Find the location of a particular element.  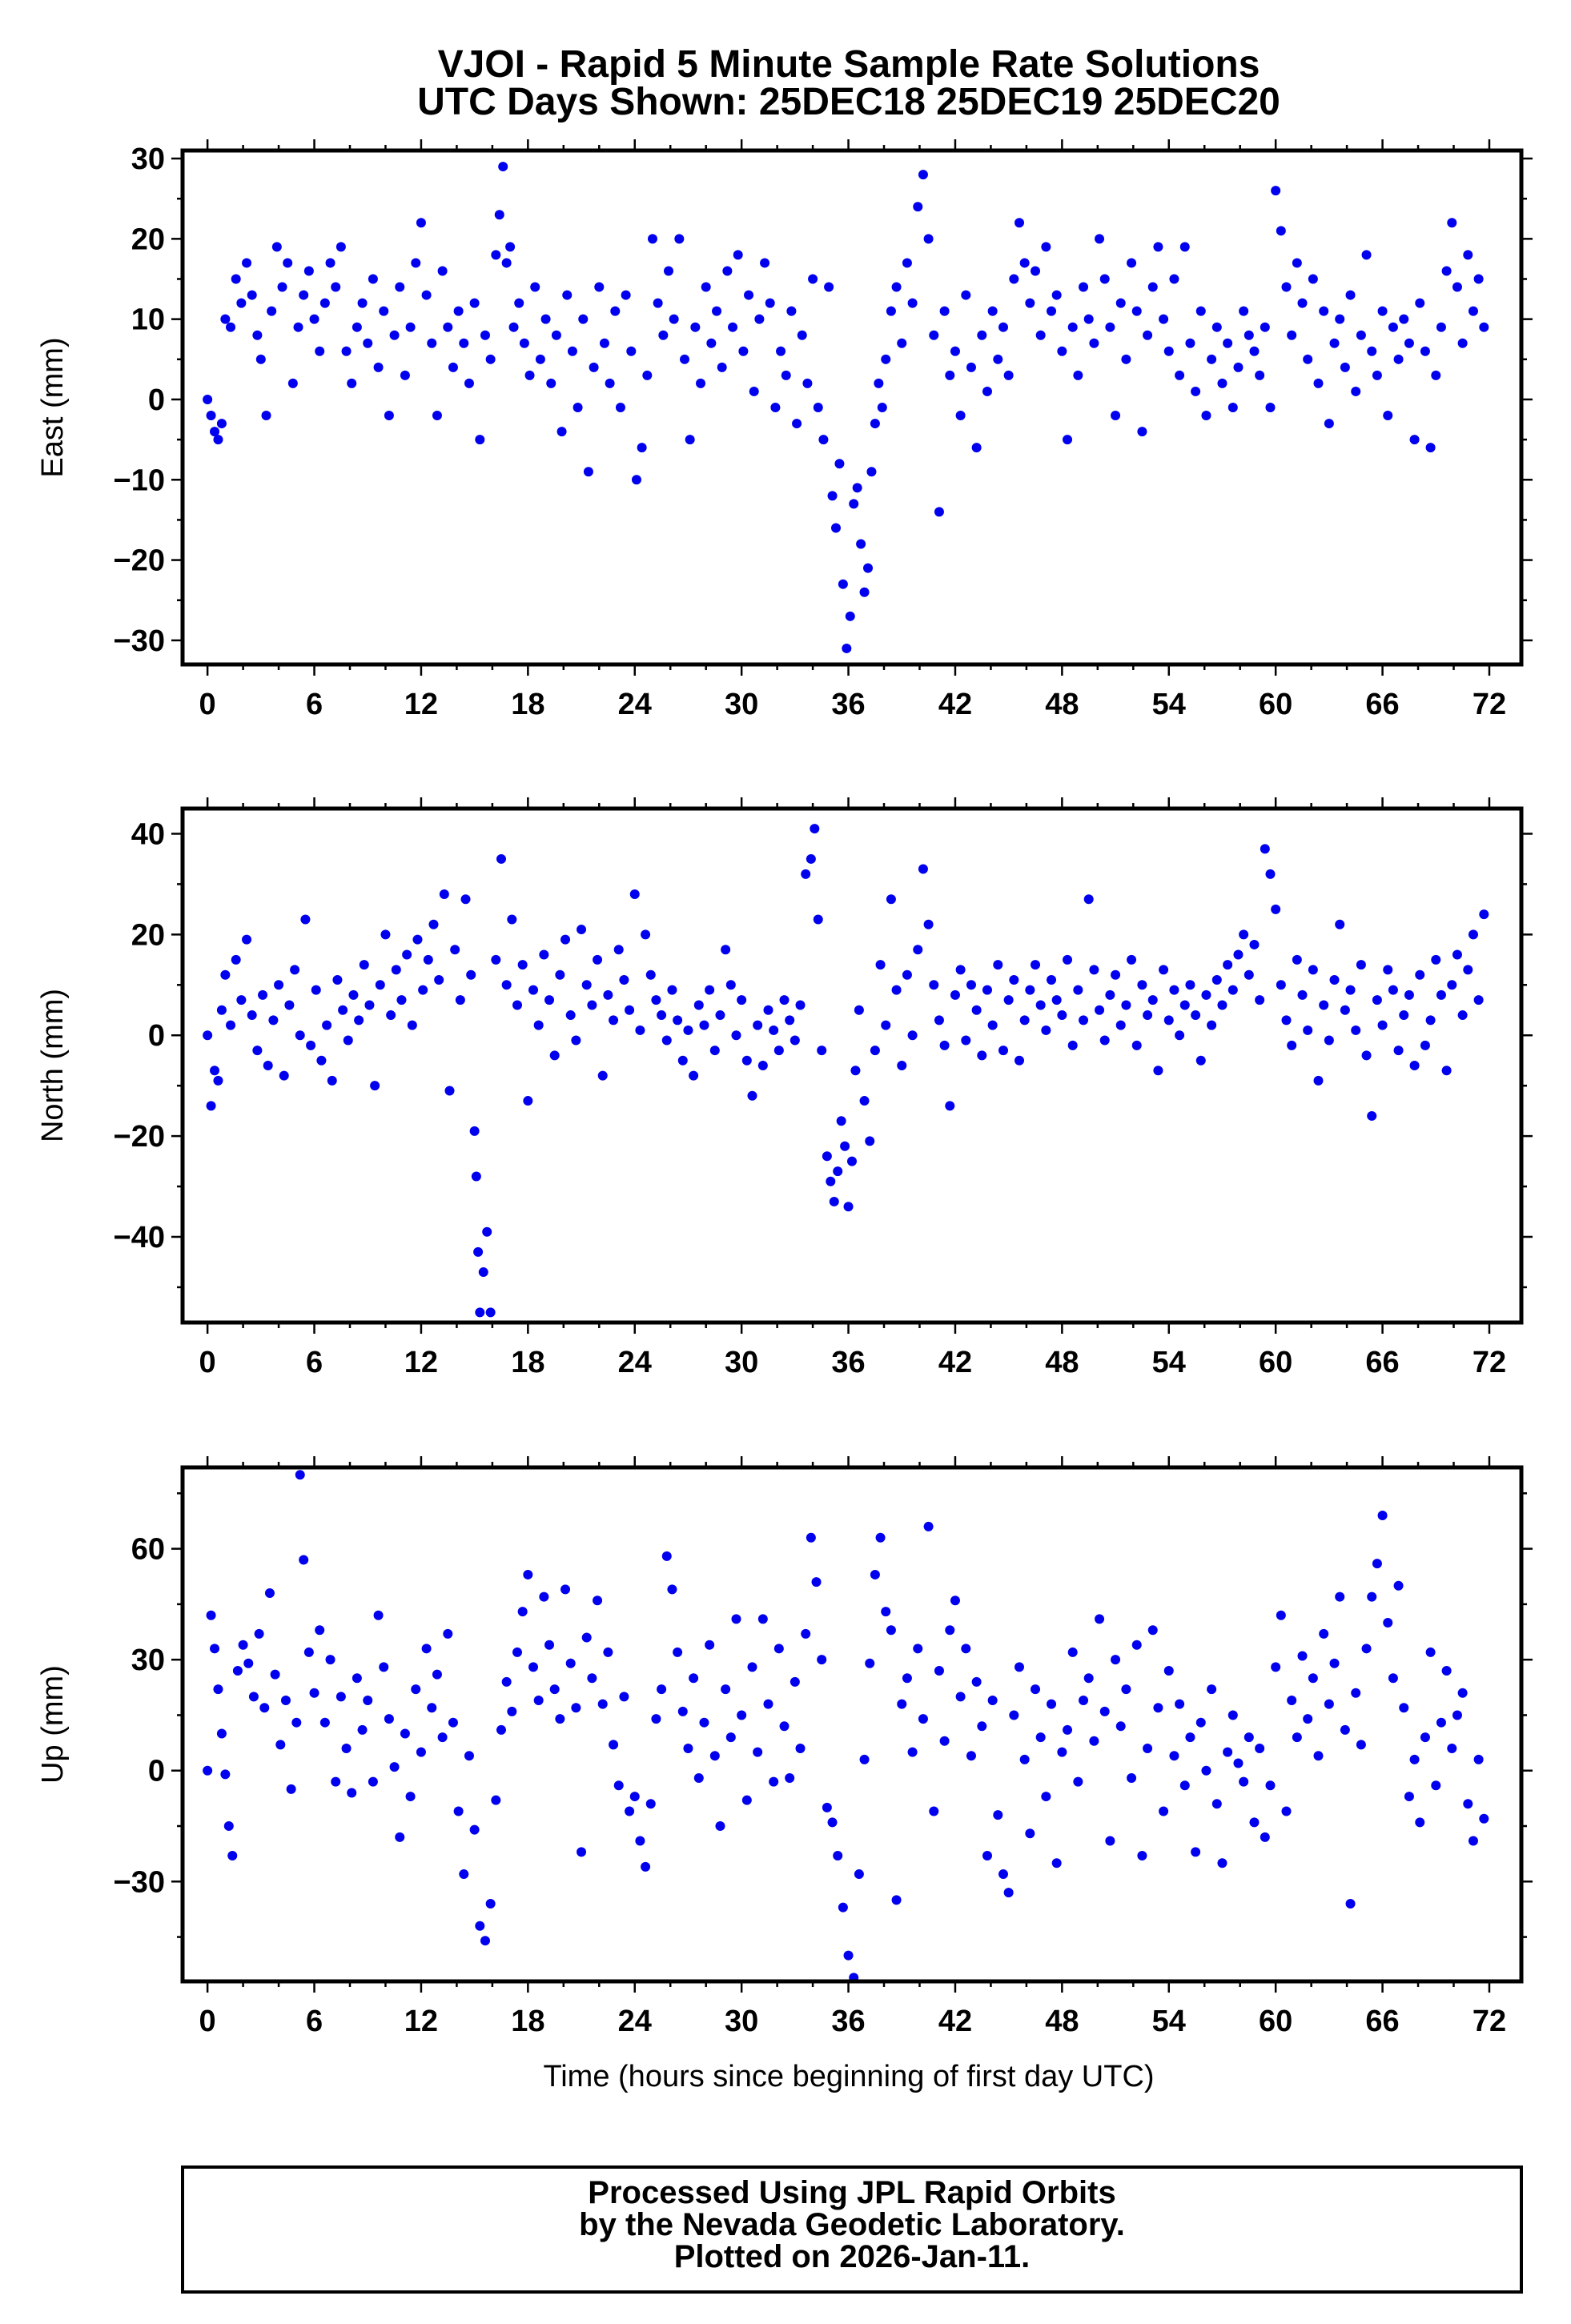

north-x-tick-label: 60 is located at coordinates (1275, 1362).